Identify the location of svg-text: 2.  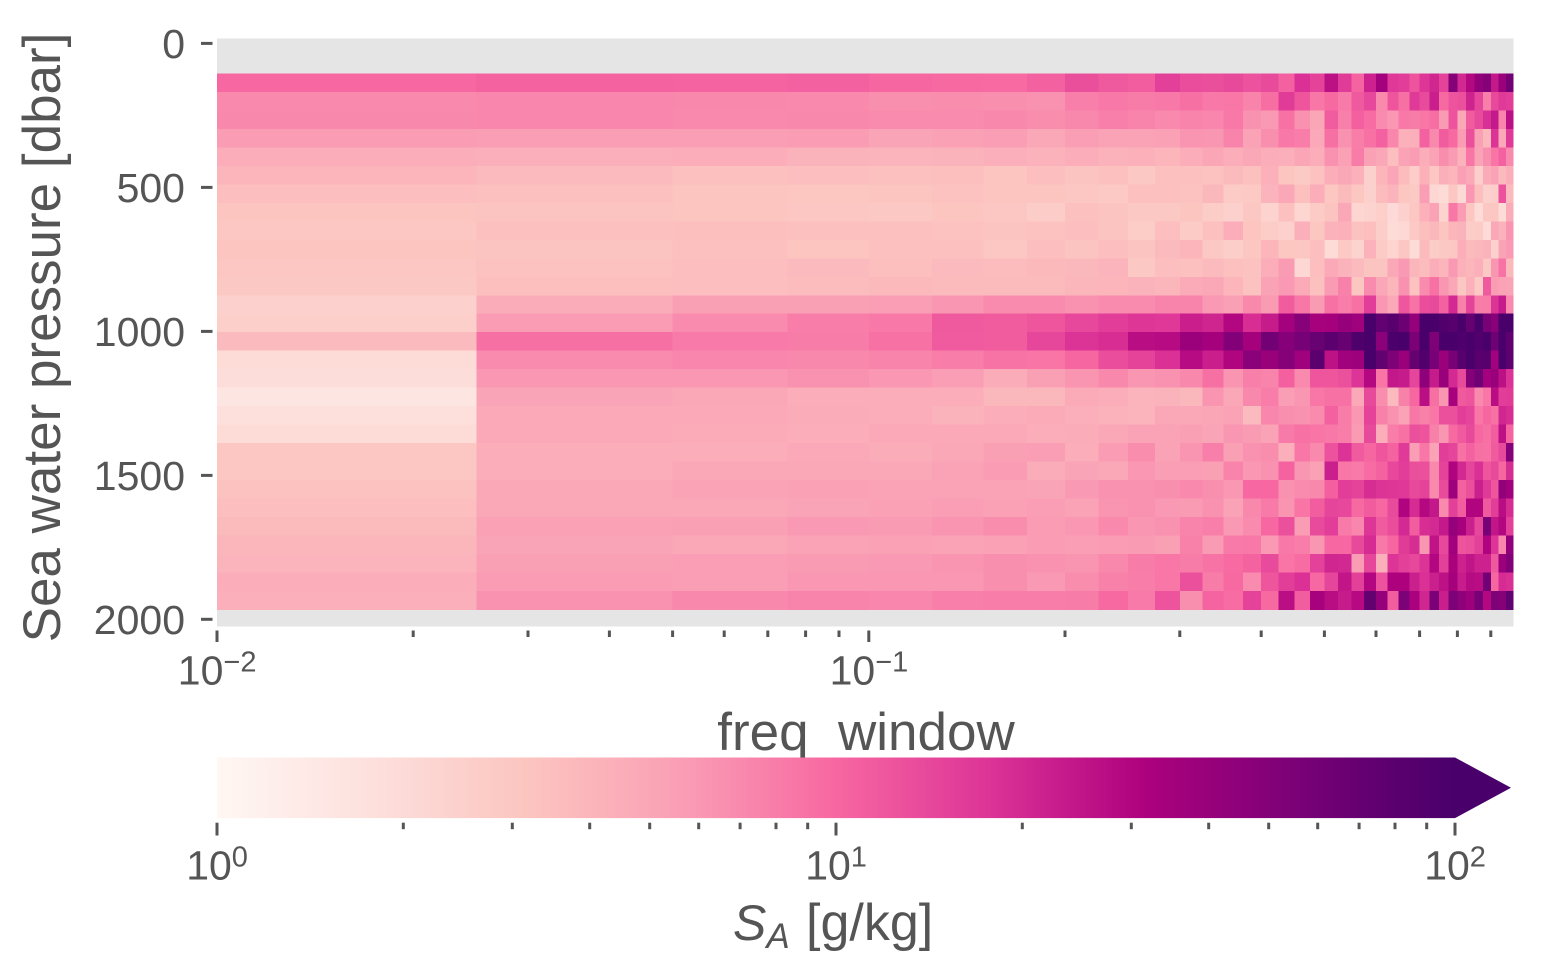
(1478, 858).